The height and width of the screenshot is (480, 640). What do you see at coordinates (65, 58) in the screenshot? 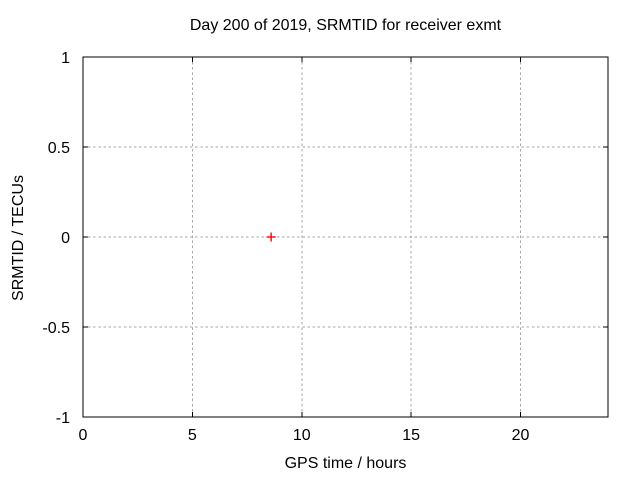
I see `y-tick-label: 1` at bounding box center [65, 58].